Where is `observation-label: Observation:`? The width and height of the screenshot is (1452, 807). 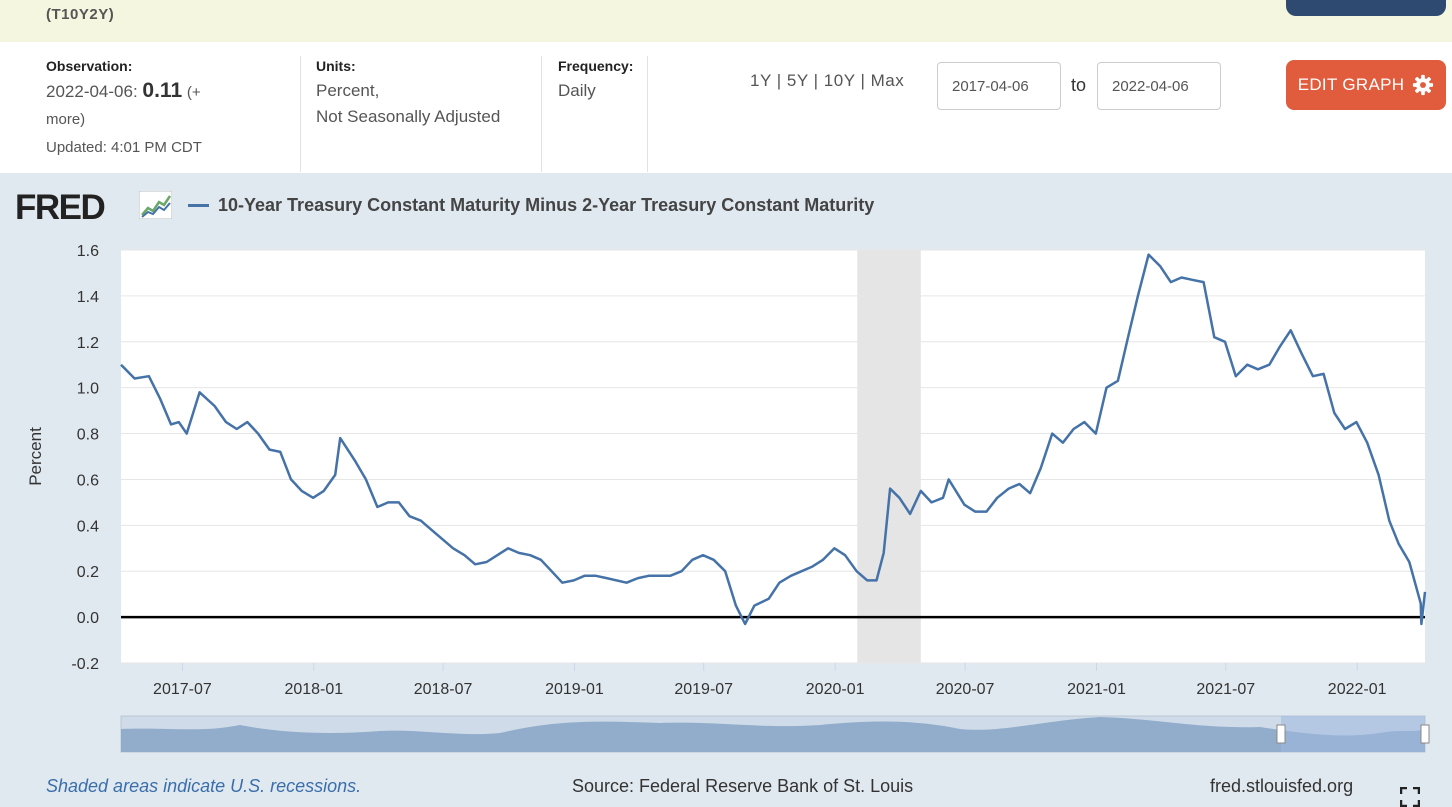
observation-label: Observation: is located at coordinates (89, 66).